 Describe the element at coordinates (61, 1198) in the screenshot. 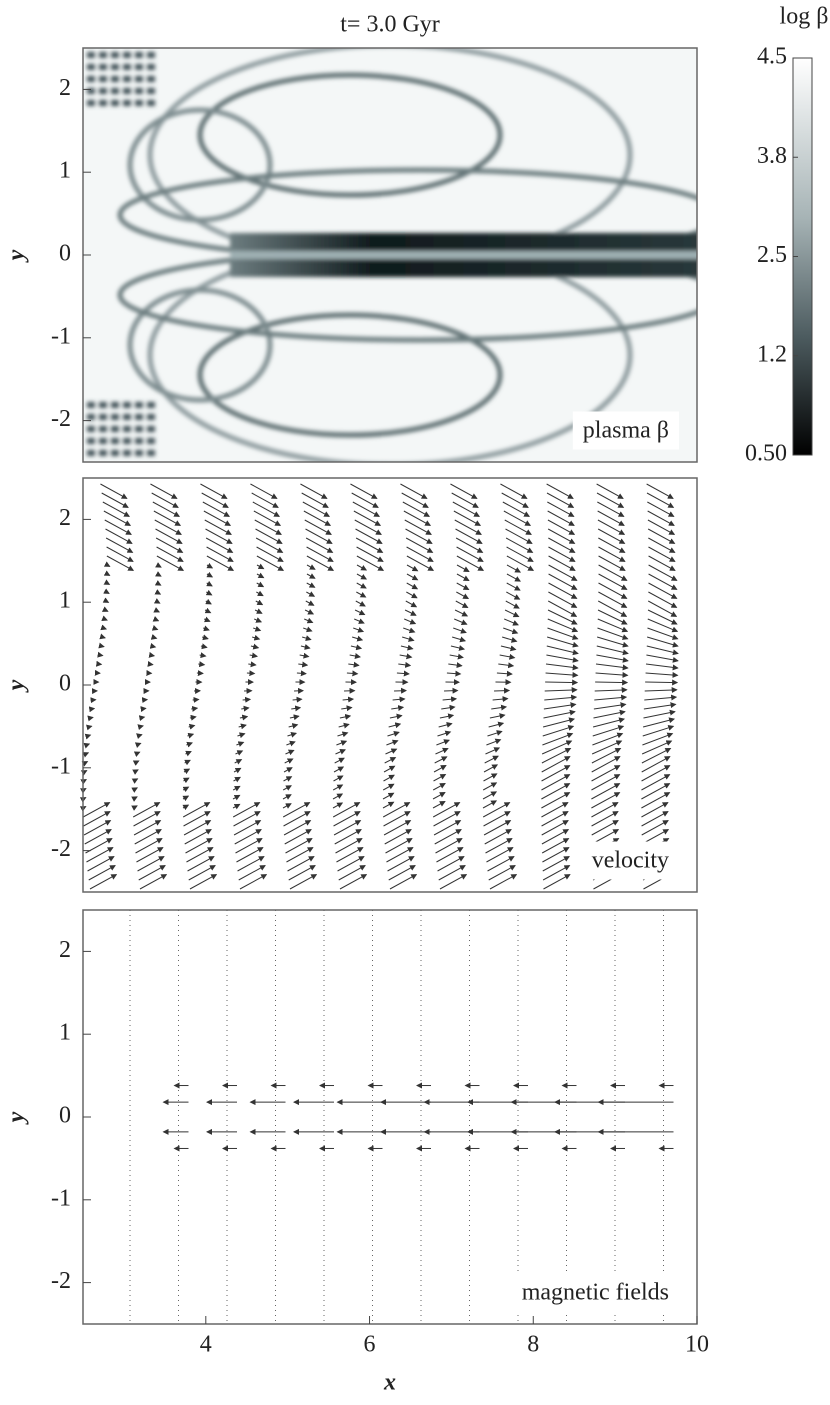

I see `y-tick-label: -1` at that location.